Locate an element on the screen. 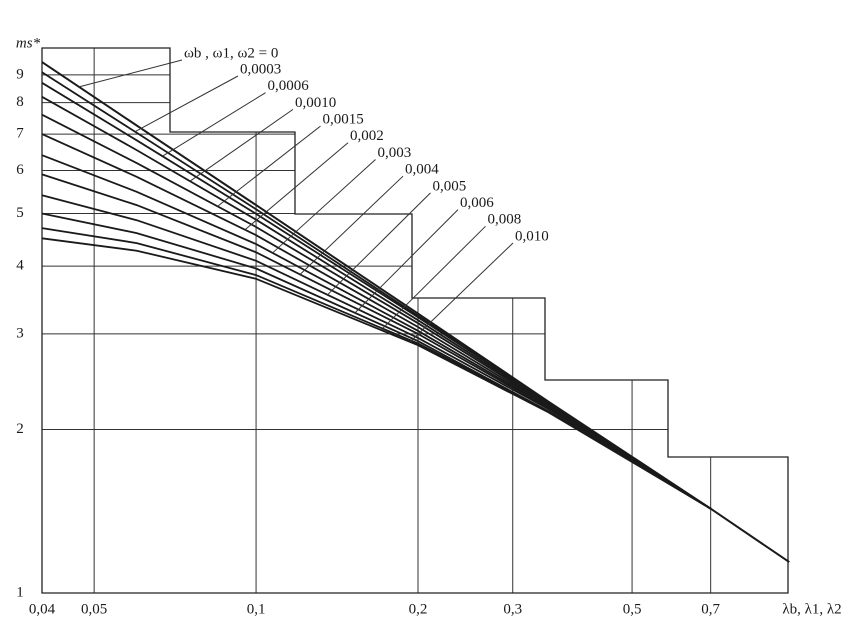 The width and height of the screenshot is (865, 641). y-tick-label: 1 is located at coordinates (20, 592).